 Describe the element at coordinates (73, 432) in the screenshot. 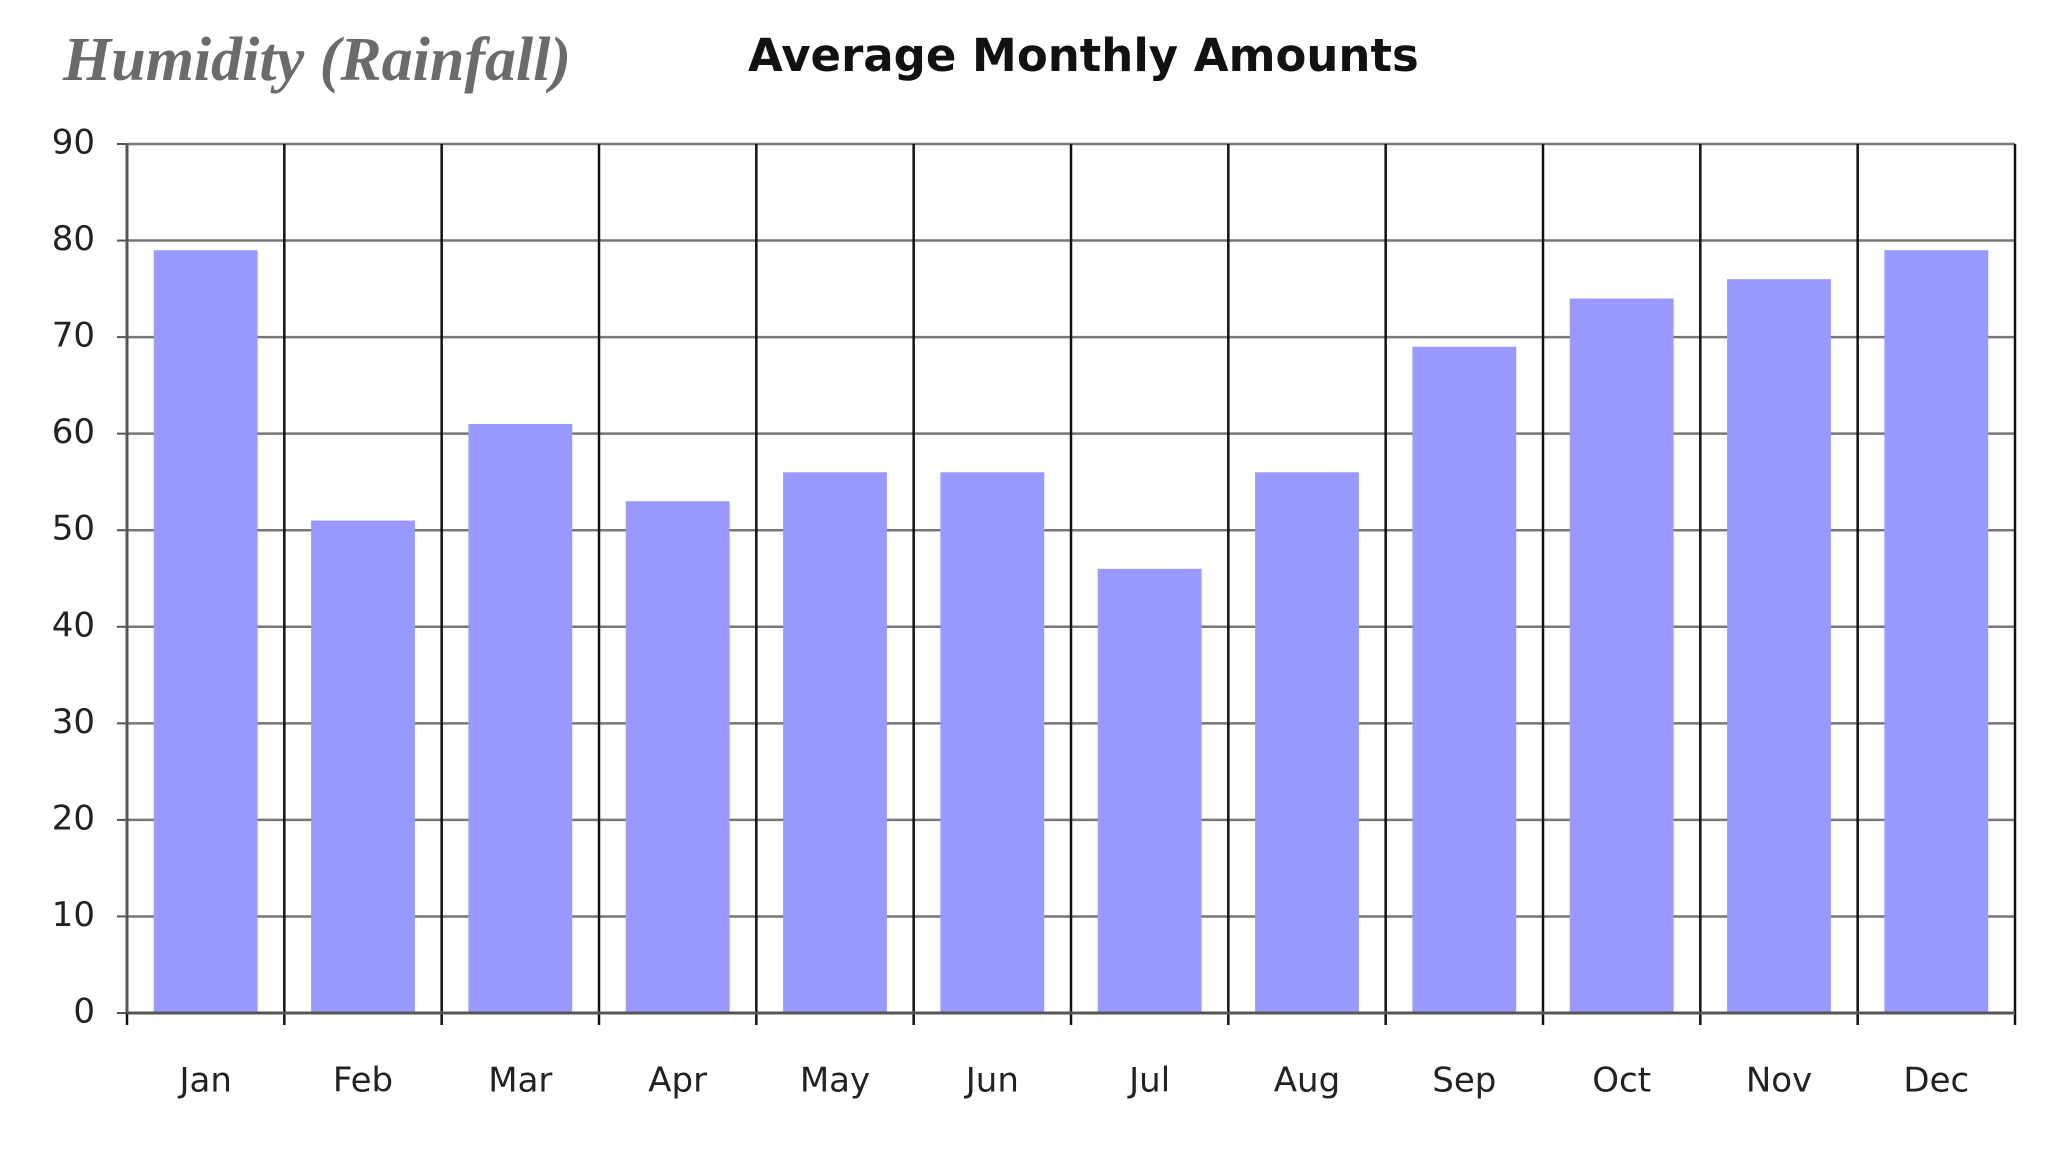

I see `y-tick-label: 60` at that location.